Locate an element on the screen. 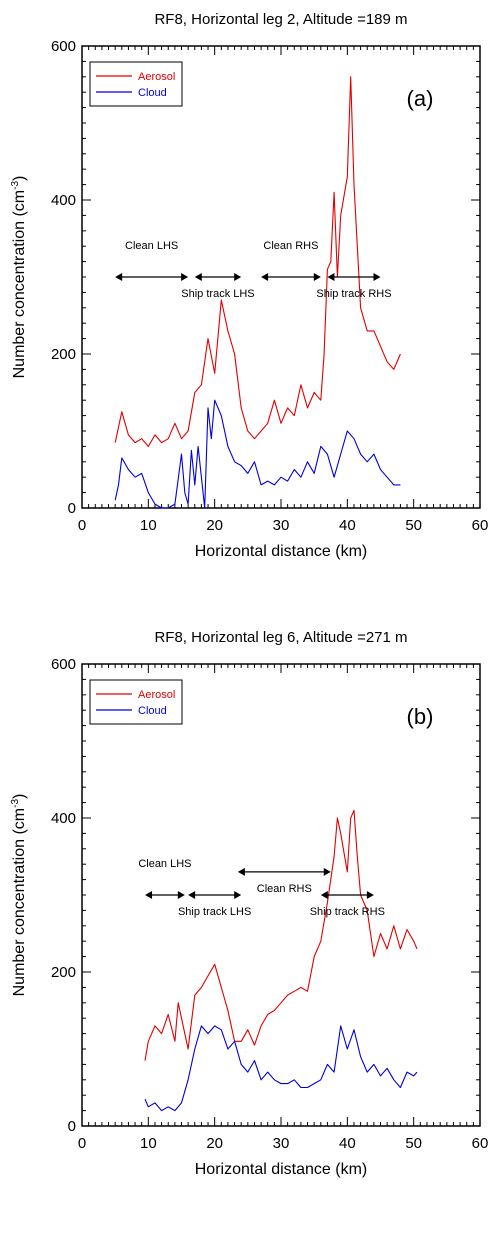 Image resolution: width=489 pixels, height=1236 pixels. series-line-aerosol is located at coordinates (281, 935).